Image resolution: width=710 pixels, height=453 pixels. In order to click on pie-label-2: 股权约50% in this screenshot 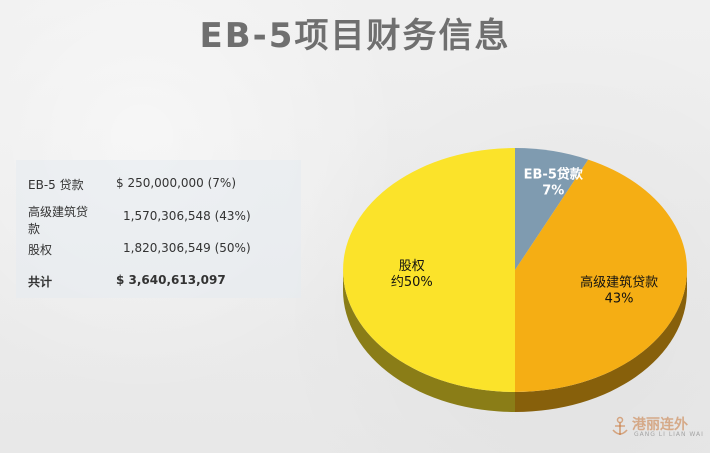, I will do `click(412, 274)`.